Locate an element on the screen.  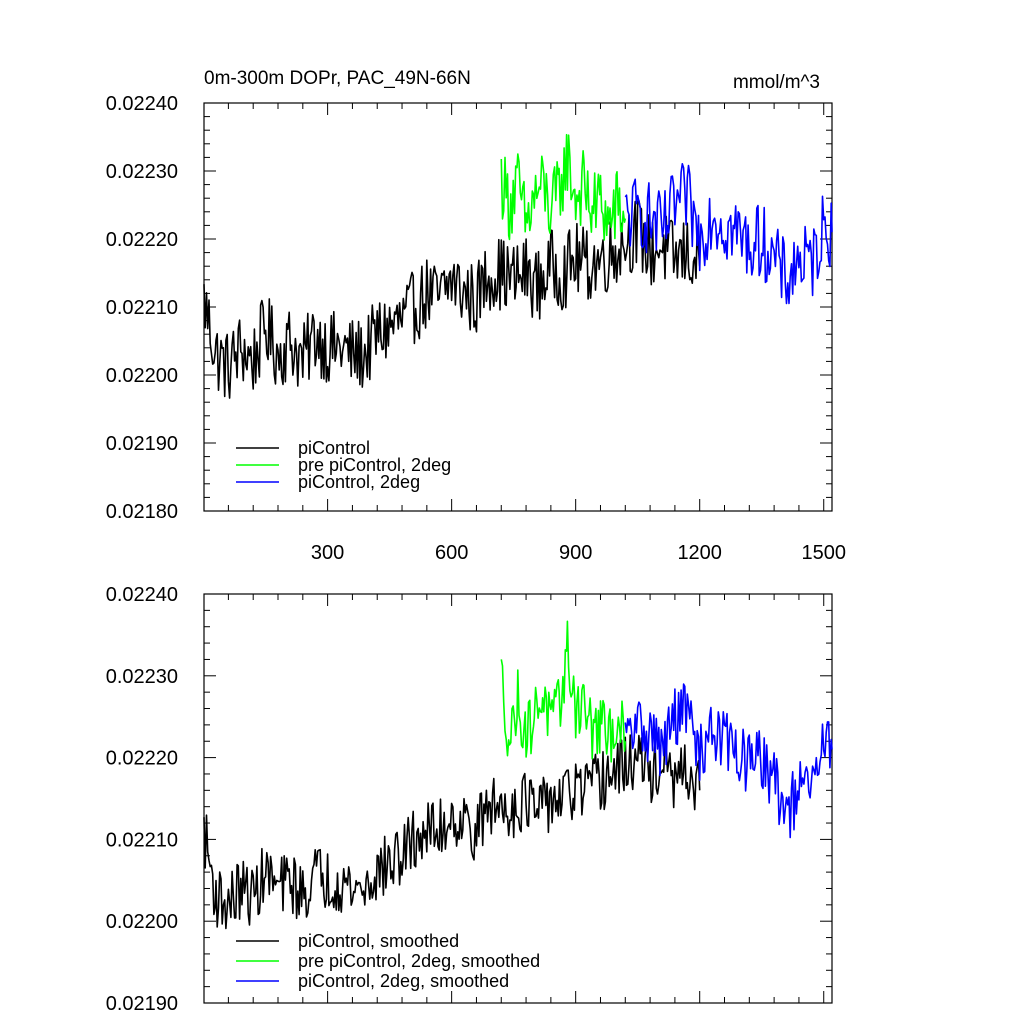
y-tick-label: 0.02180 is located at coordinates (142, 512).